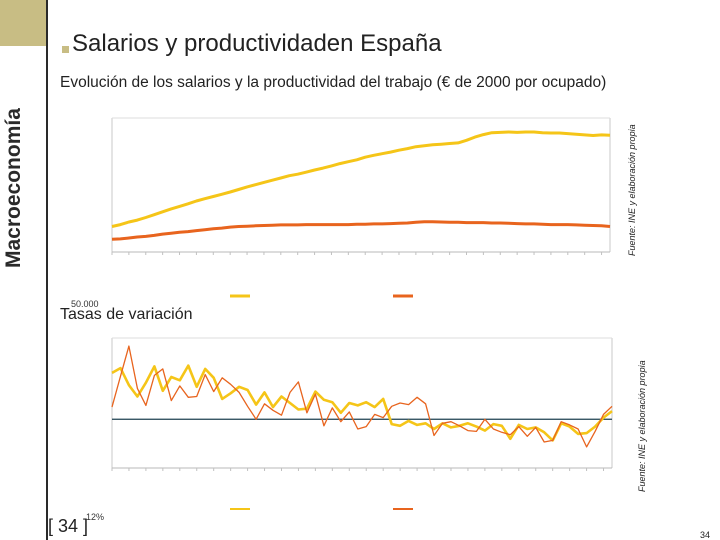 This screenshot has width=720, height=540. Describe the element at coordinates (257, 43) in the screenshot. I see `page-title: Salarios y productividaden España` at that location.